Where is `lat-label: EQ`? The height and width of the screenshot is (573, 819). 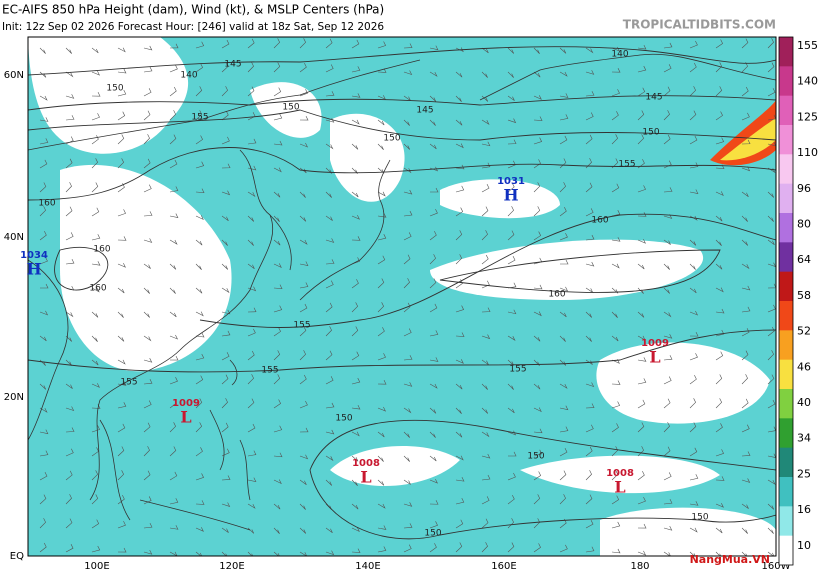
lat-label: EQ is located at coordinates (17, 556).